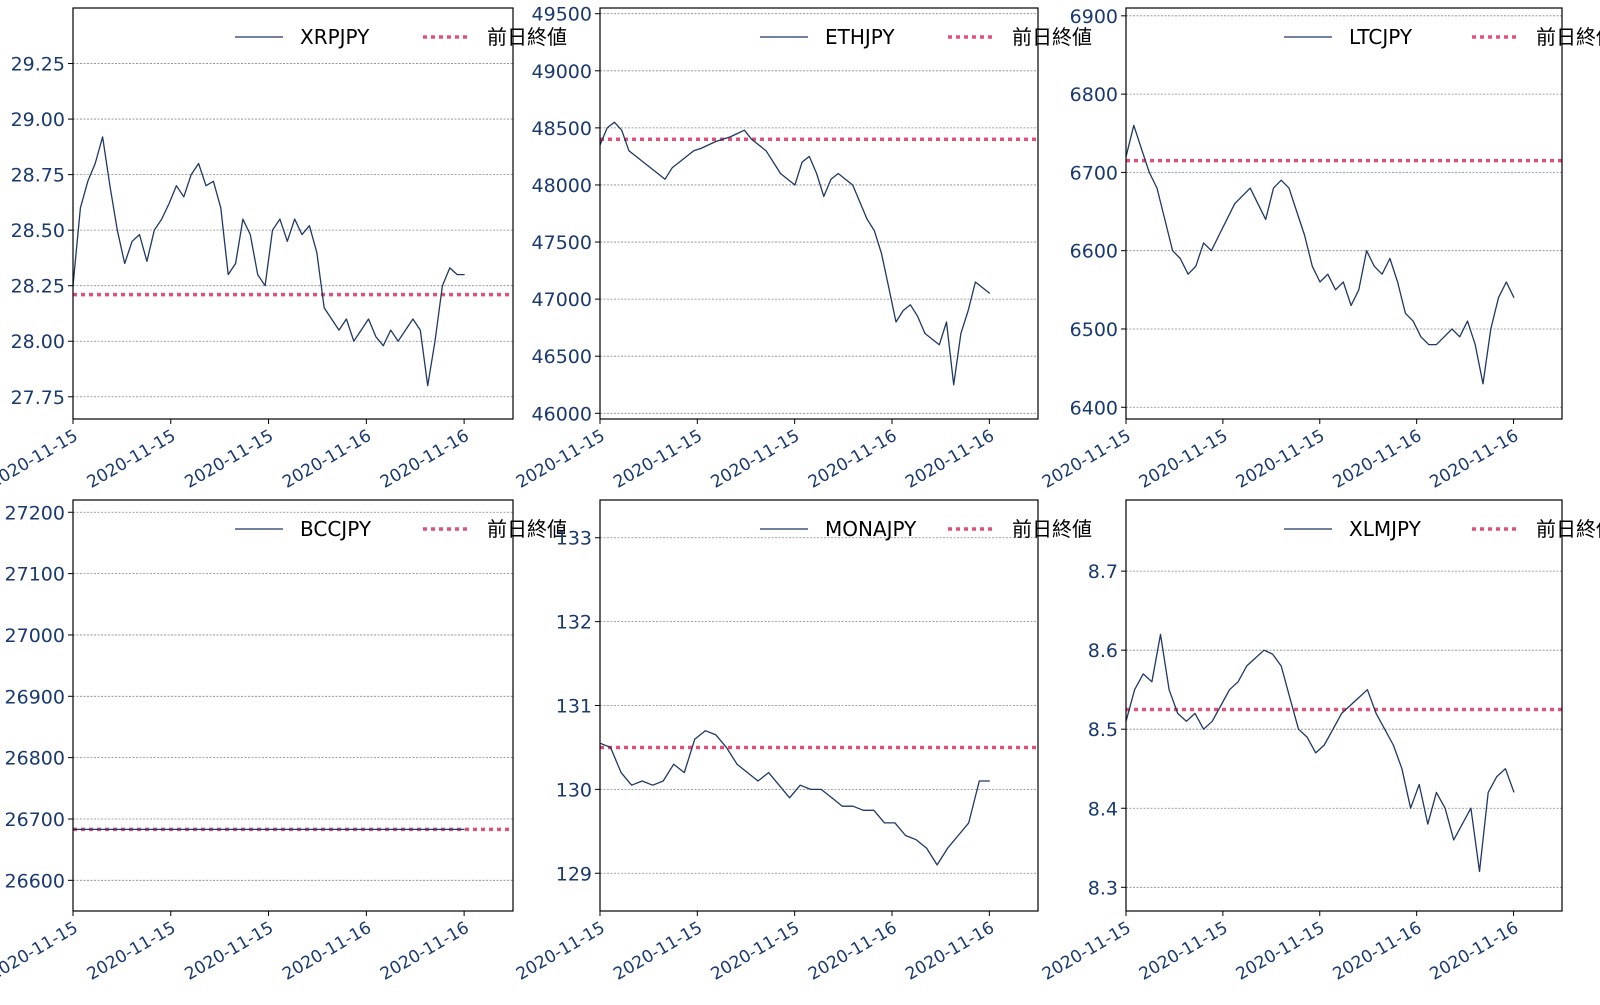  I want to click on y-tick-label: 28.75, so click(38, 176).